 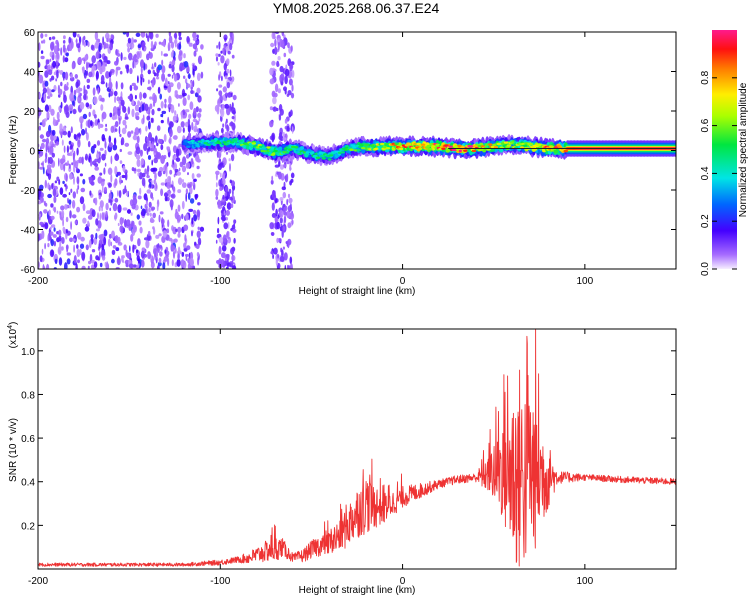 What do you see at coordinates (356, 8) in the screenshot?
I see `figure-title: YM08.2025.268.06.37.E24` at bounding box center [356, 8].